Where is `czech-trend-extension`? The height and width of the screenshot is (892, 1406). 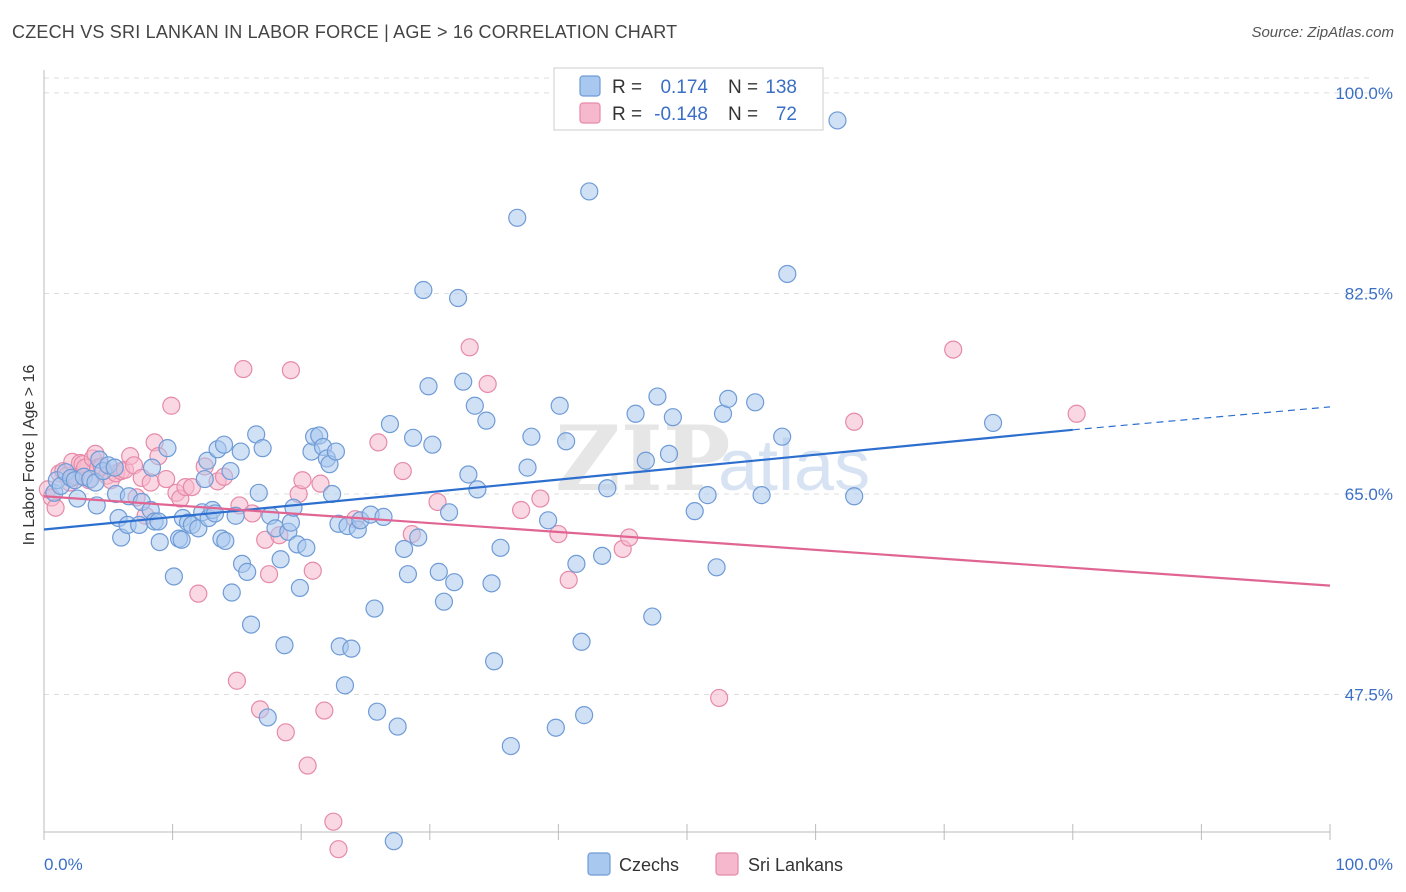
czech-trend-extension is located at coordinates (1201, 418).